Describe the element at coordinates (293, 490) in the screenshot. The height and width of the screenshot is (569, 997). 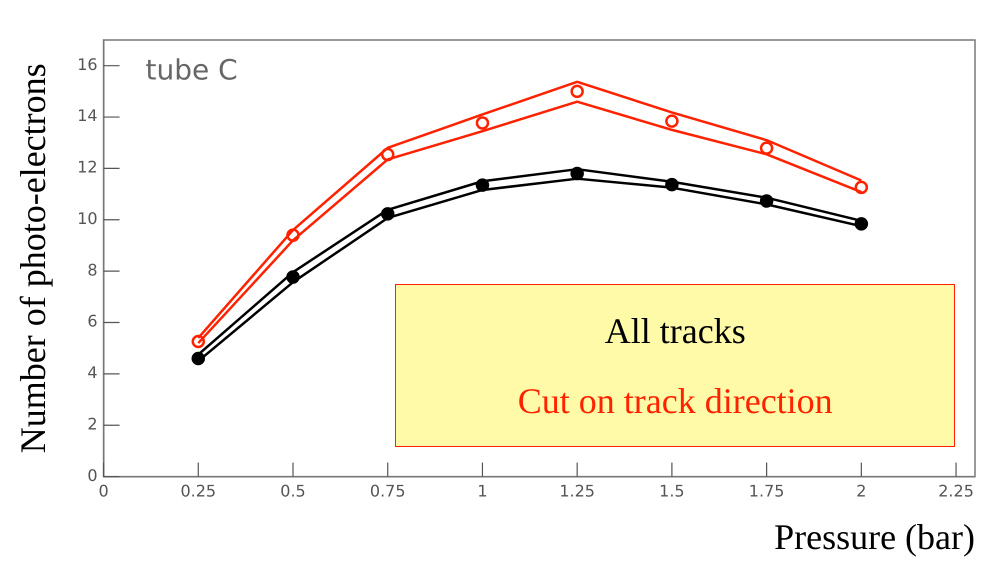
I see `x-tick-label: 0.5` at that location.